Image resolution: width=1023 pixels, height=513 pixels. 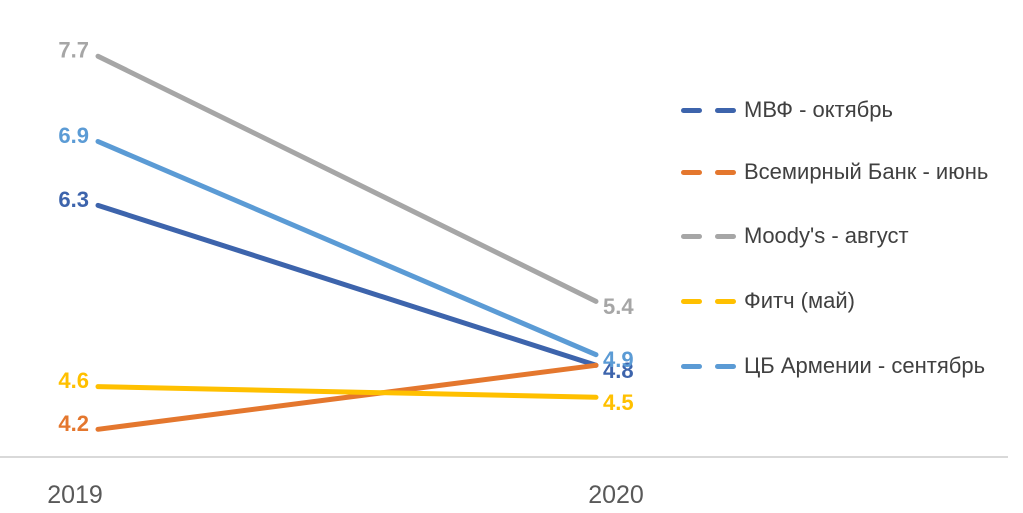 I want to click on data-label-series-3: 4.6, so click(x=73, y=380).